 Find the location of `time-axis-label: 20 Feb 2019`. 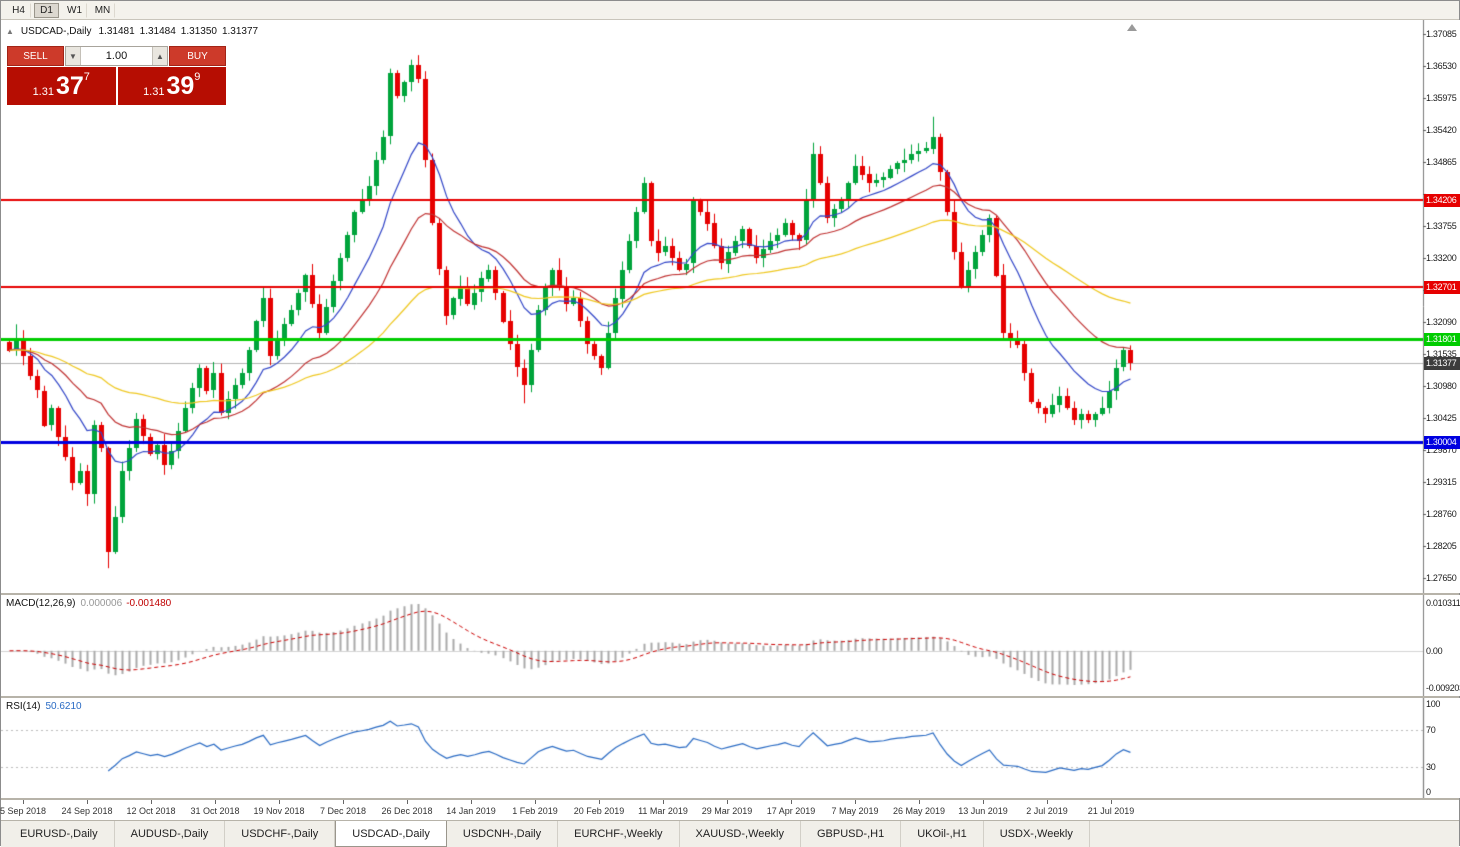

time-axis-label: 20 Feb 2019 is located at coordinates (599, 811).